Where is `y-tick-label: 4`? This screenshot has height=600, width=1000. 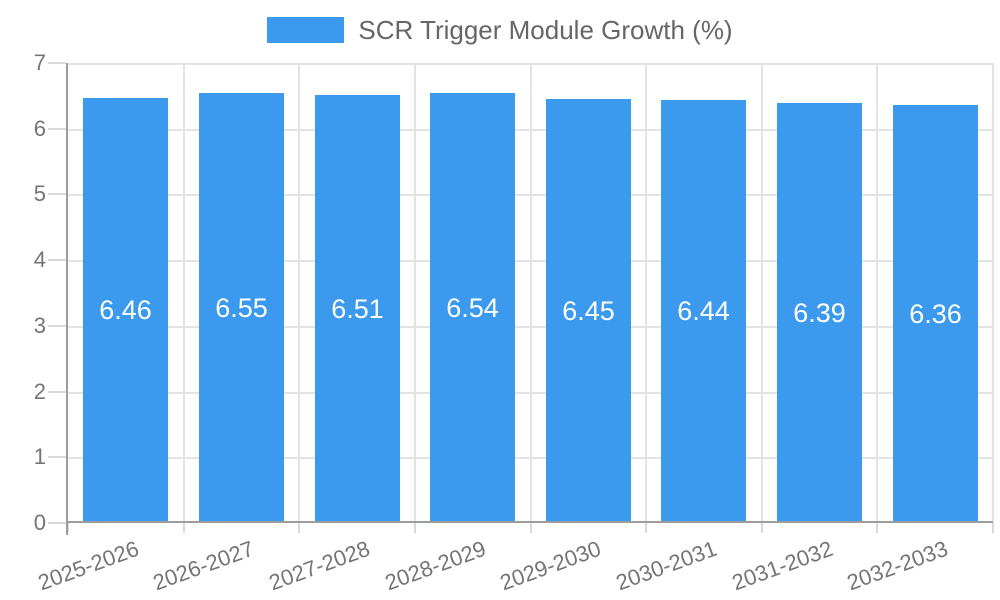 y-tick-label: 4 is located at coordinates (39, 259).